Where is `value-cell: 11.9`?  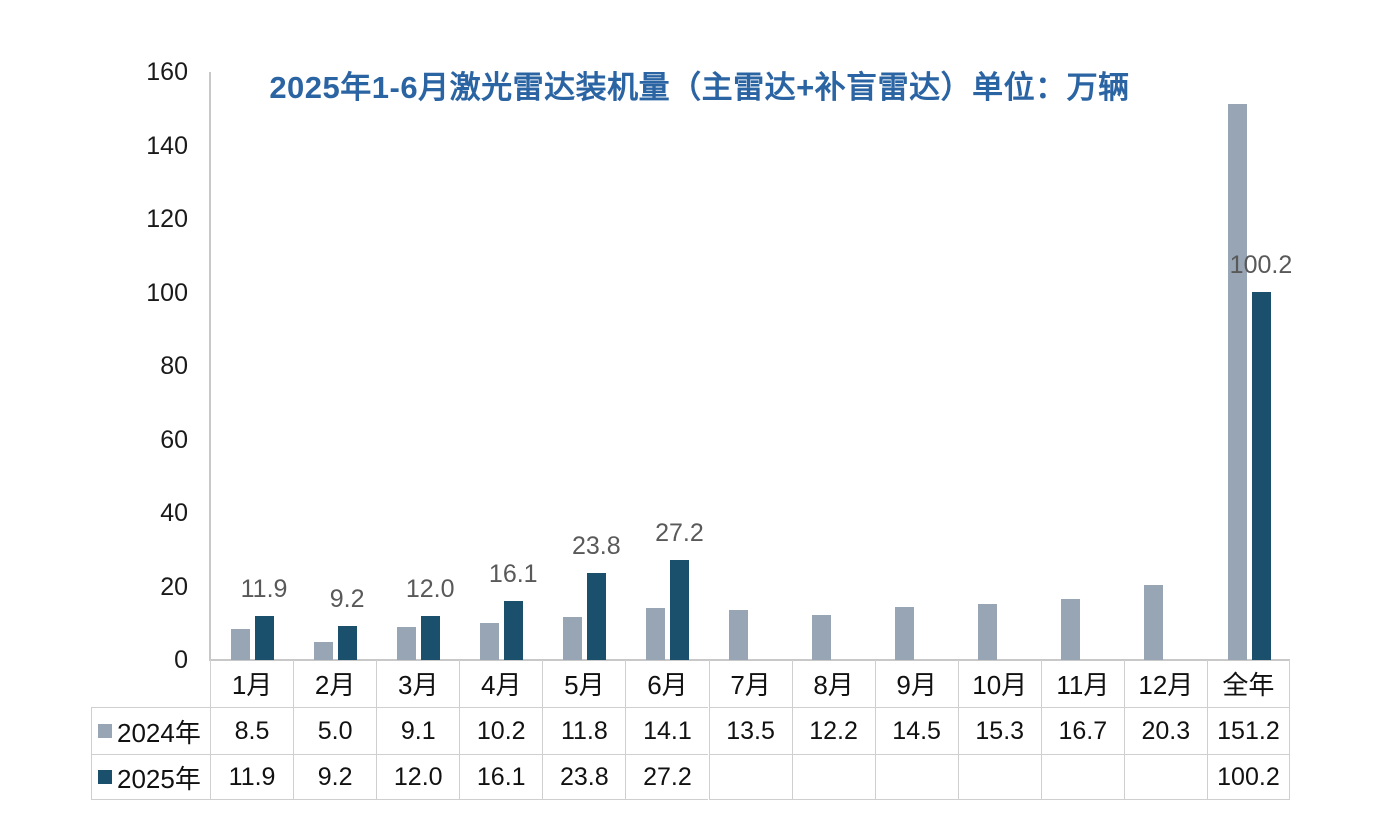
value-cell: 11.9 is located at coordinates (252, 777).